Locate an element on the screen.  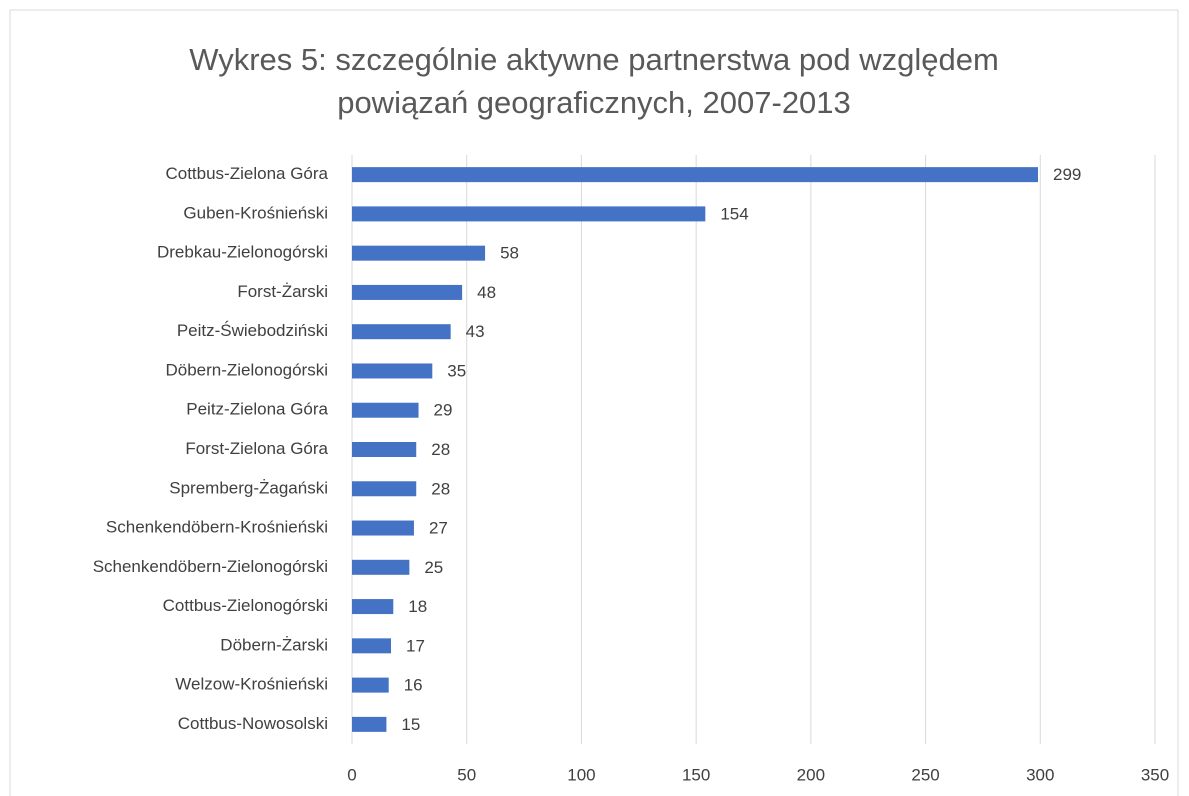
value-label: 35 is located at coordinates (456, 370).